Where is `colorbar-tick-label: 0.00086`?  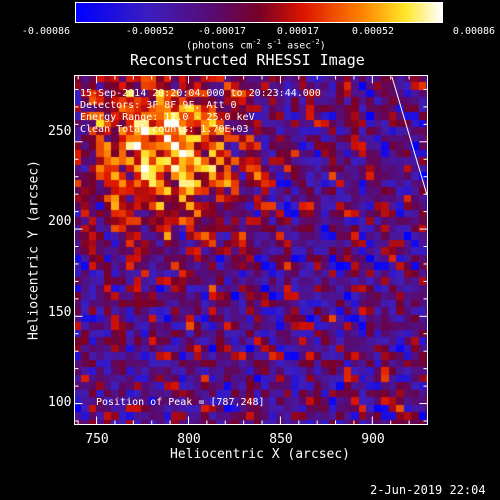
colorbar-tick-label: 0.00086 is located at coordinates (474, 31).